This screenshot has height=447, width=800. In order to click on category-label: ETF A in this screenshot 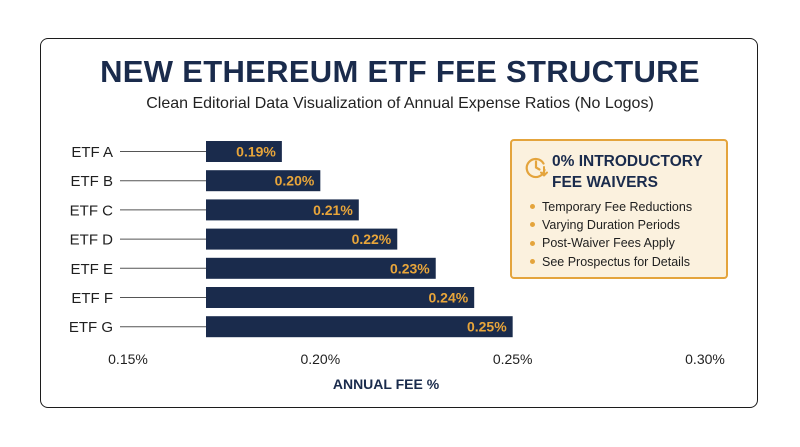, I will do `click(92, 152)`.